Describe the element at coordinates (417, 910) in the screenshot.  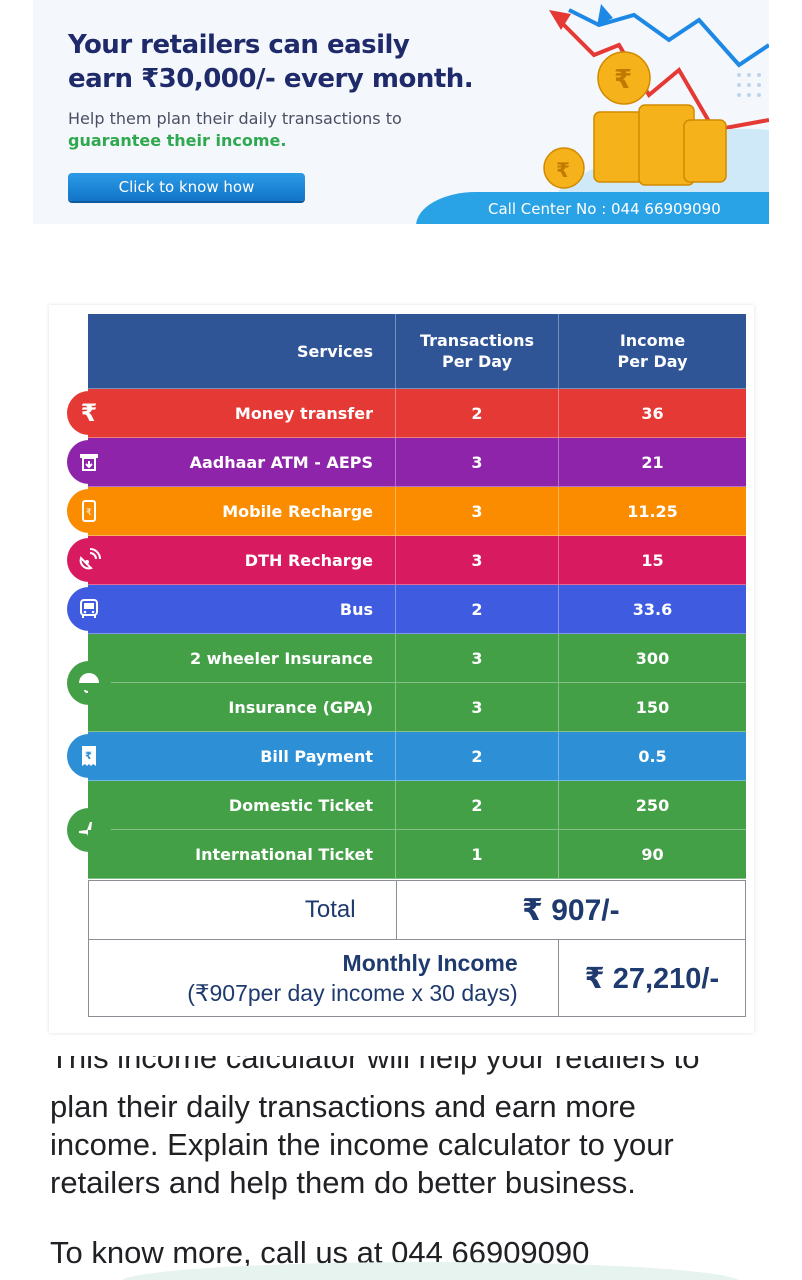
I see `total-row: Total ₹ 907/-` at that location.